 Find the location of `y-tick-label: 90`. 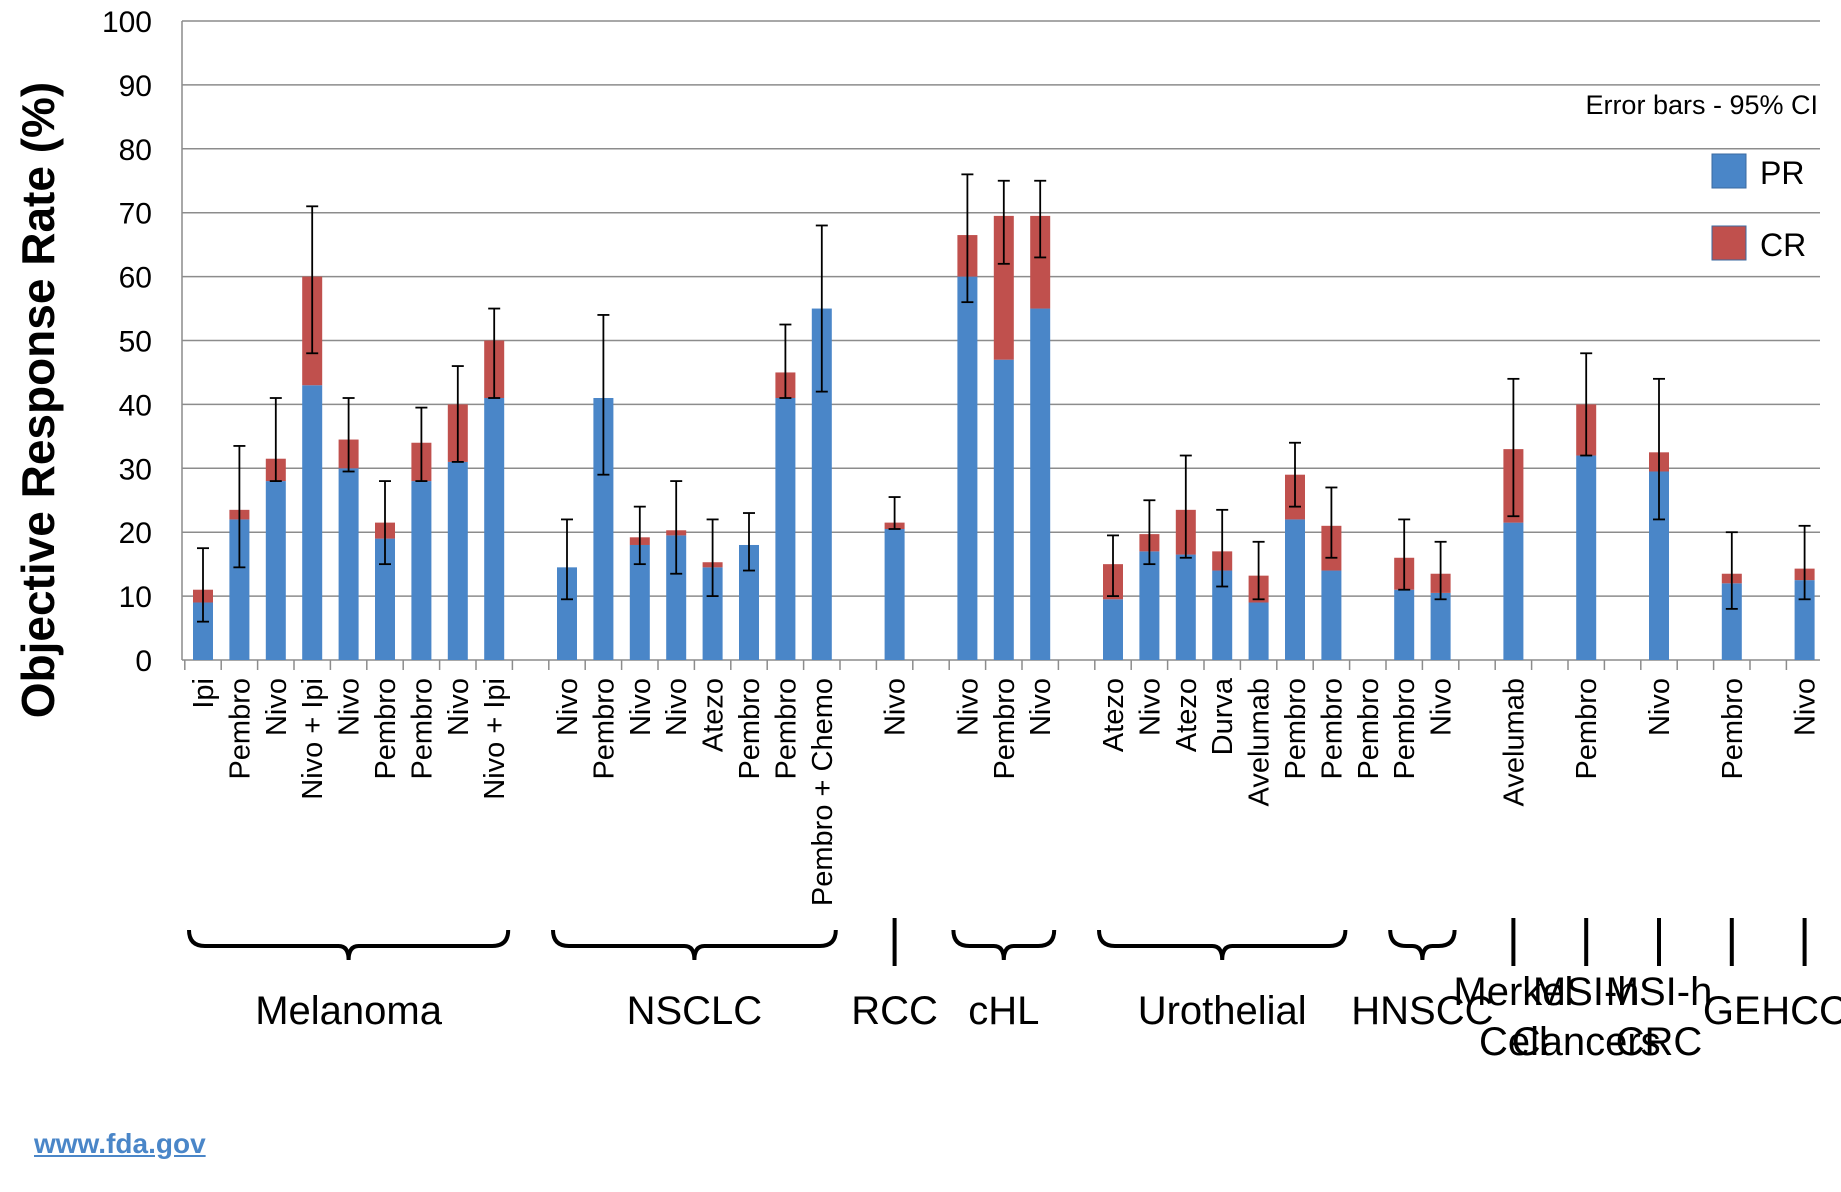

y-tick-label: 90 is located at coordinates (135, 86).